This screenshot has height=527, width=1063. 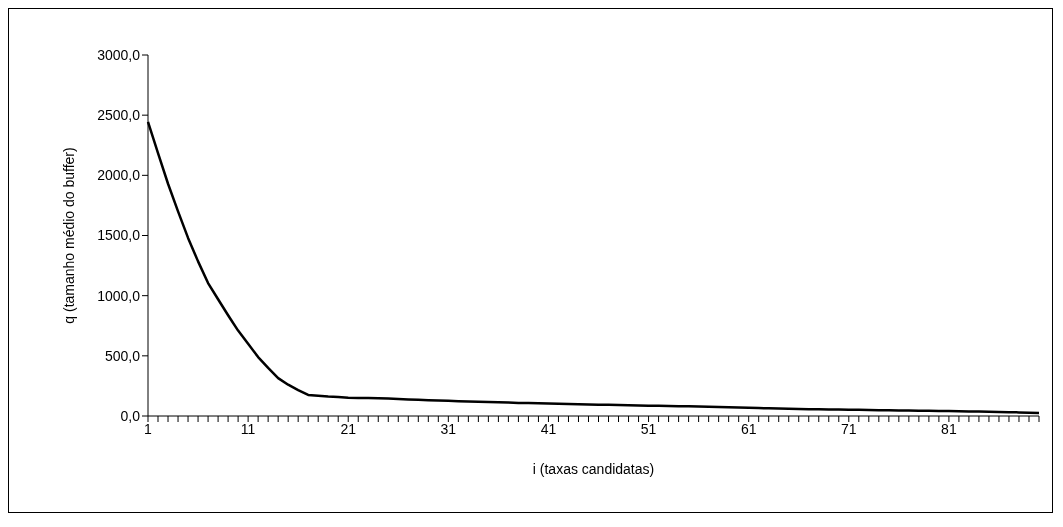 What do you see at coordinates (68, 235) in the screenshot?
I see `y-axis-title: q (tamanho médio do buffer)` at bounding box center [68, 235].